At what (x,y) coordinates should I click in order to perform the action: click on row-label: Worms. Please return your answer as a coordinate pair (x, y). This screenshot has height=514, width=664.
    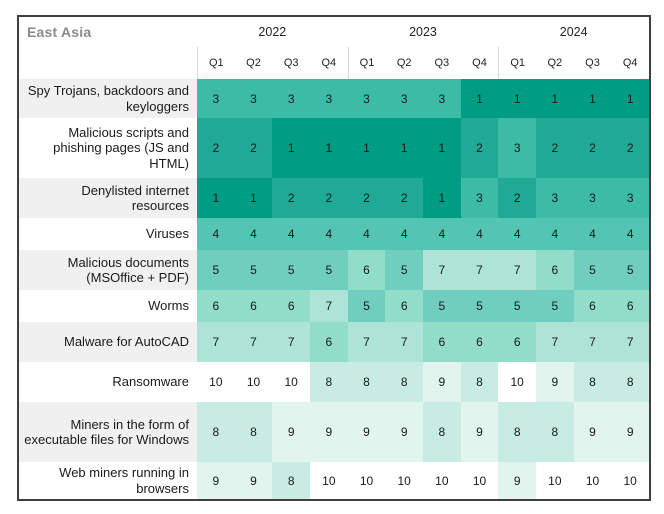
    Looking at the image, I should click on (168, 306).